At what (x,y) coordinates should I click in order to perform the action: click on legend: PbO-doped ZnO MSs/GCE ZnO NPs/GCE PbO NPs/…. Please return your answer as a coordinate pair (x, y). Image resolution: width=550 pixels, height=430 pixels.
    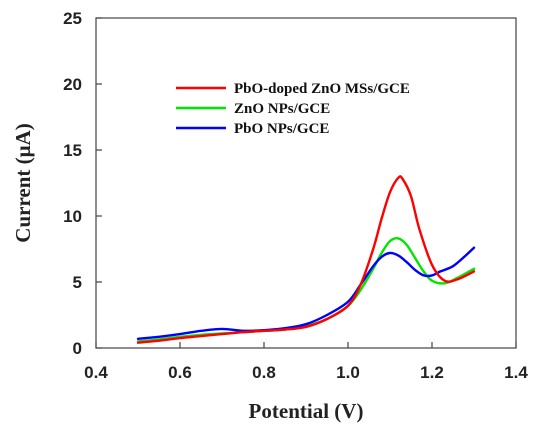
    Looking at the image, I should click on (293, 109).